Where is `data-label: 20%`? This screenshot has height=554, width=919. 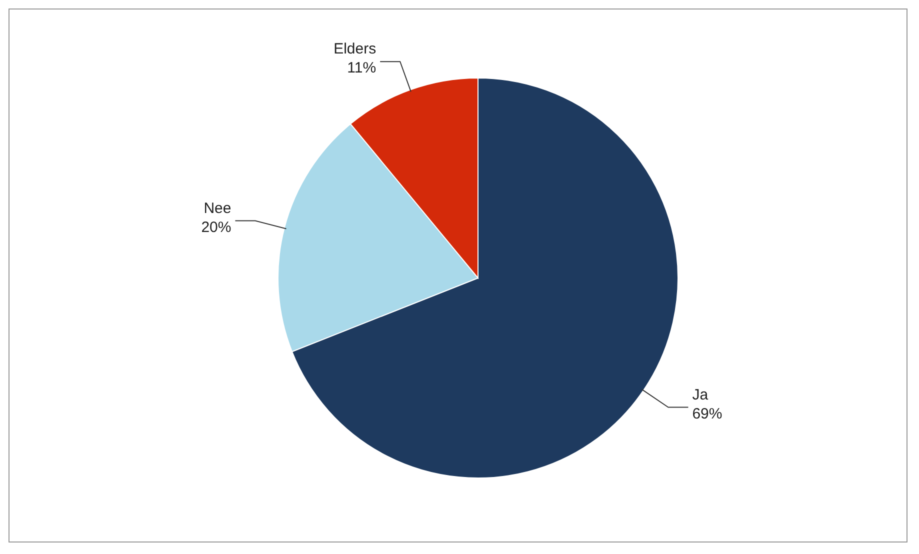 data-label: 20% is located at coordinates (216, 227).